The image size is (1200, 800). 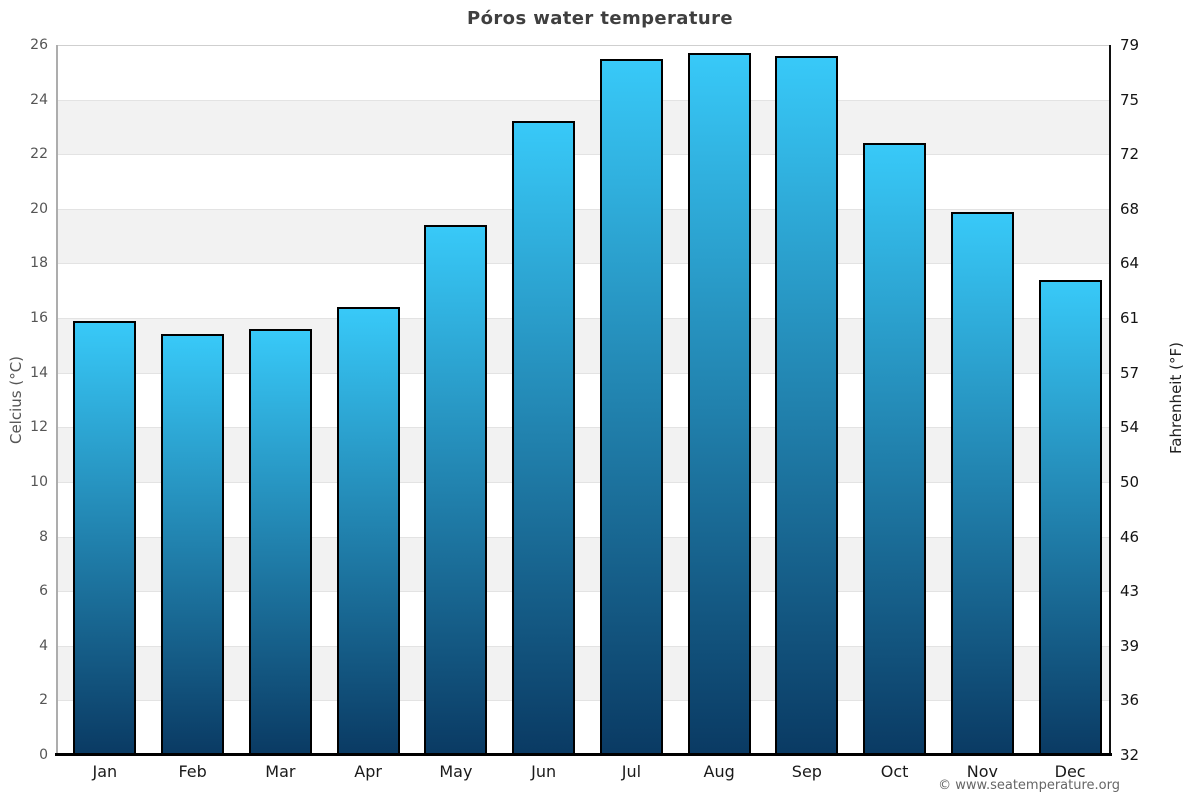 What do you see at coordinates (43, 536) in the screenshot?
I see `celsius-tick-label: 8` at bounding box center [43, 536].